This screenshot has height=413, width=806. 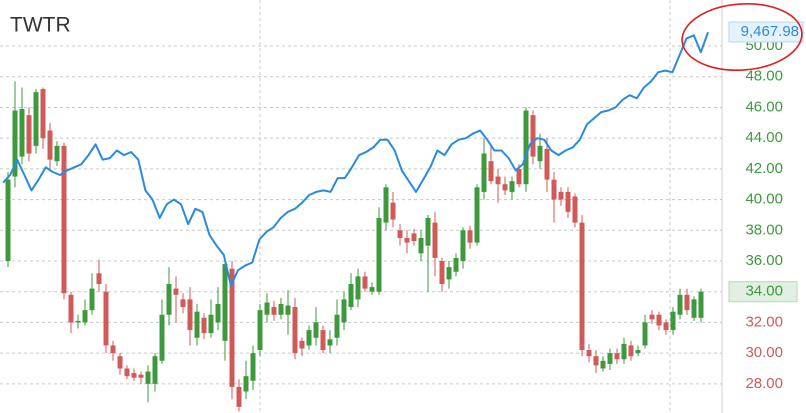 I want to click on y-tick-label: 38.00, so click(x=764, y=229).